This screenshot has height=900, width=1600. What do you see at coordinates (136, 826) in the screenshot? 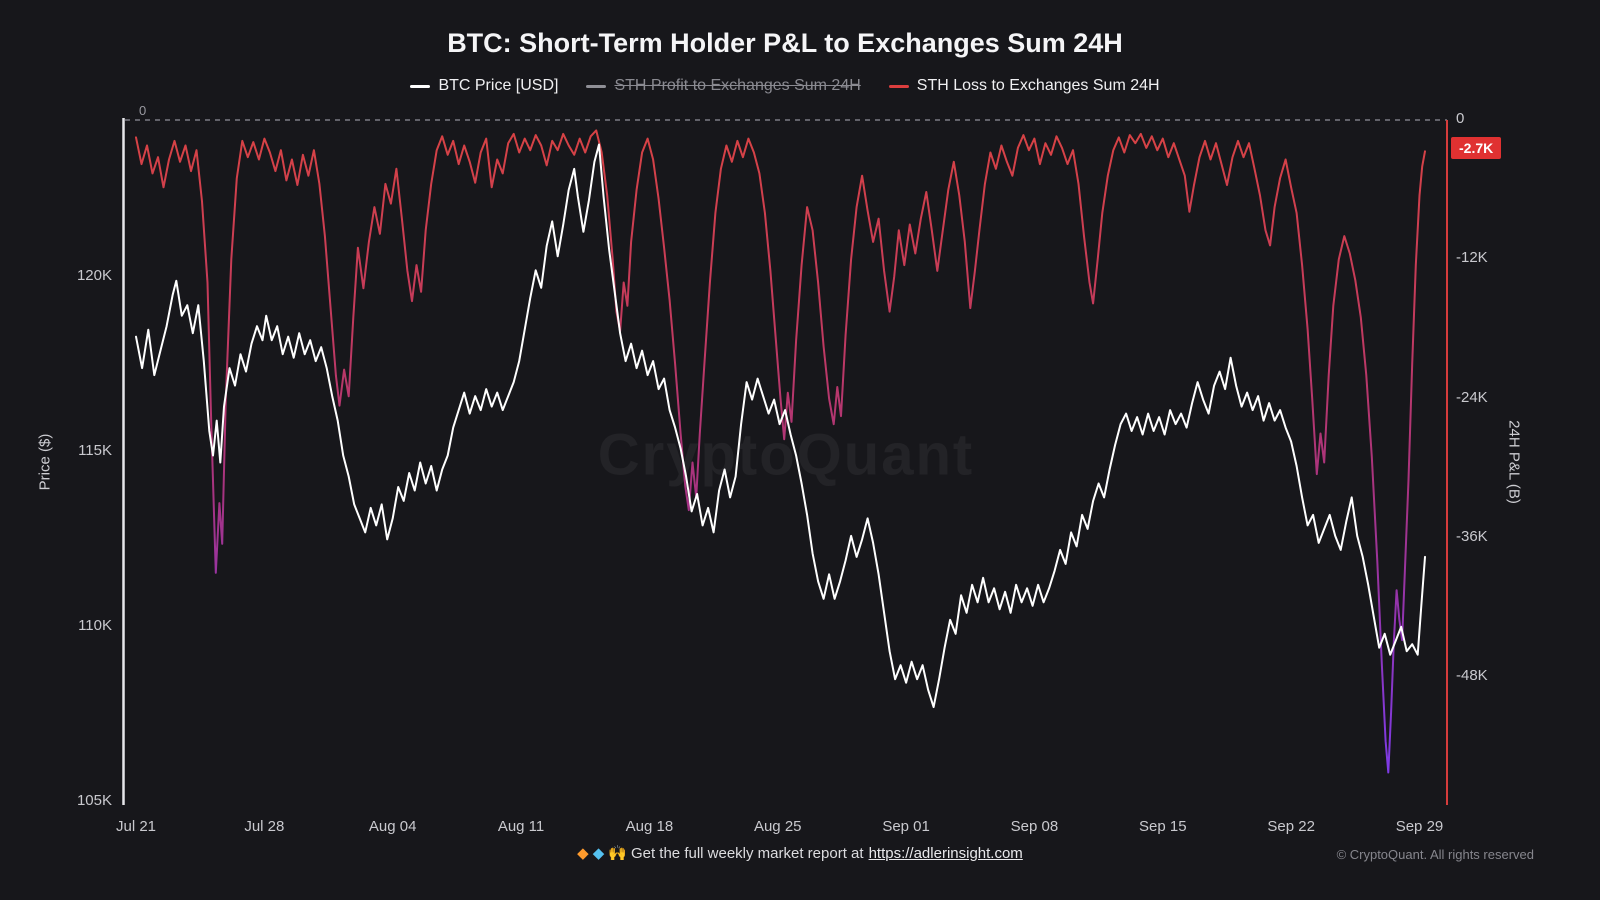
I see `x-tick: Jul 21` at bounding box center [136, 826].